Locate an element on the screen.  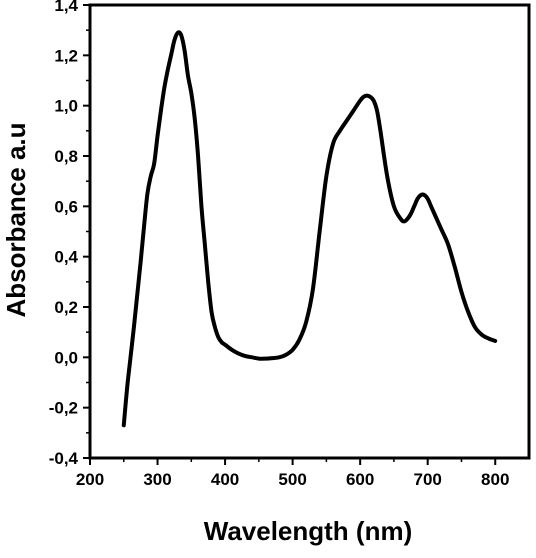
y-tick-label: -0,4 is located at coordinates (64, 458).